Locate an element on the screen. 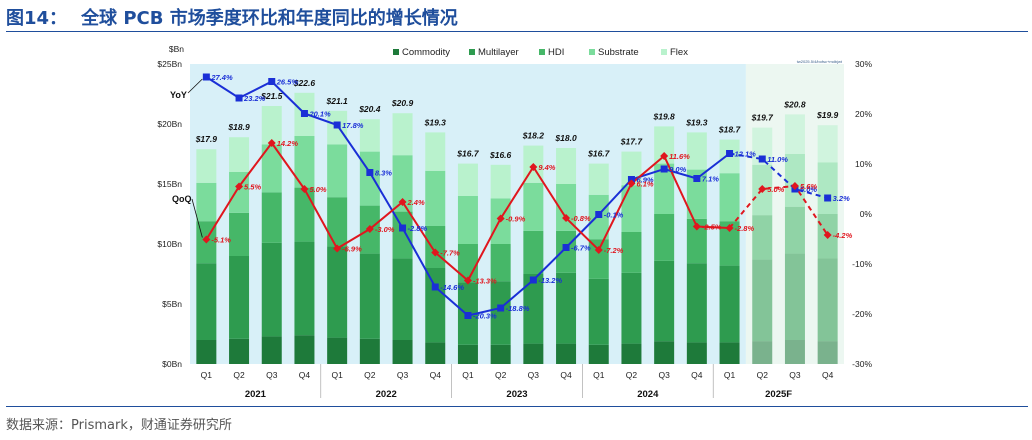  bar-total-label: $20.4 is located at coordinates (369, 109).